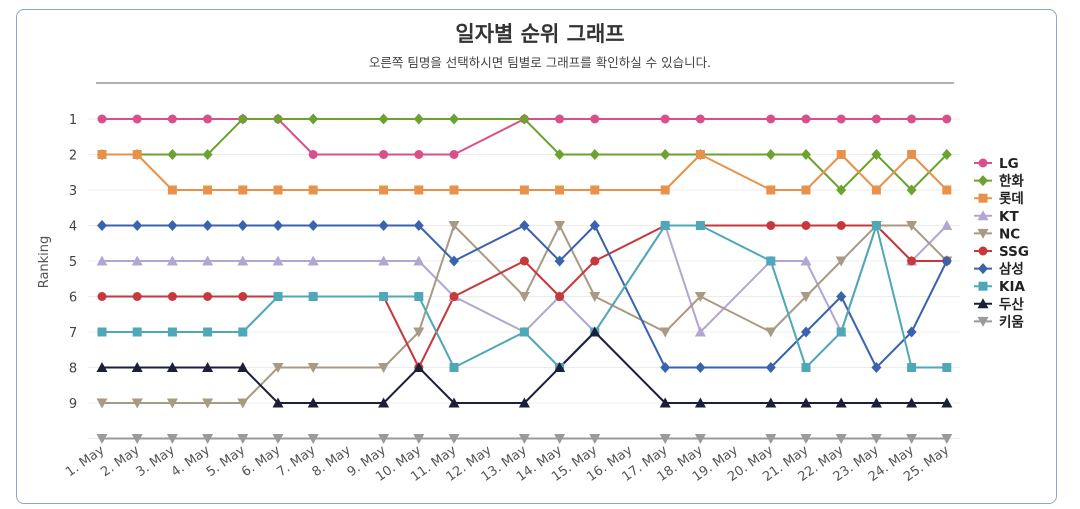  Describe the element at coordinates (996, 217) in the screenshot. I see `legend-item-4: KT` at that location.